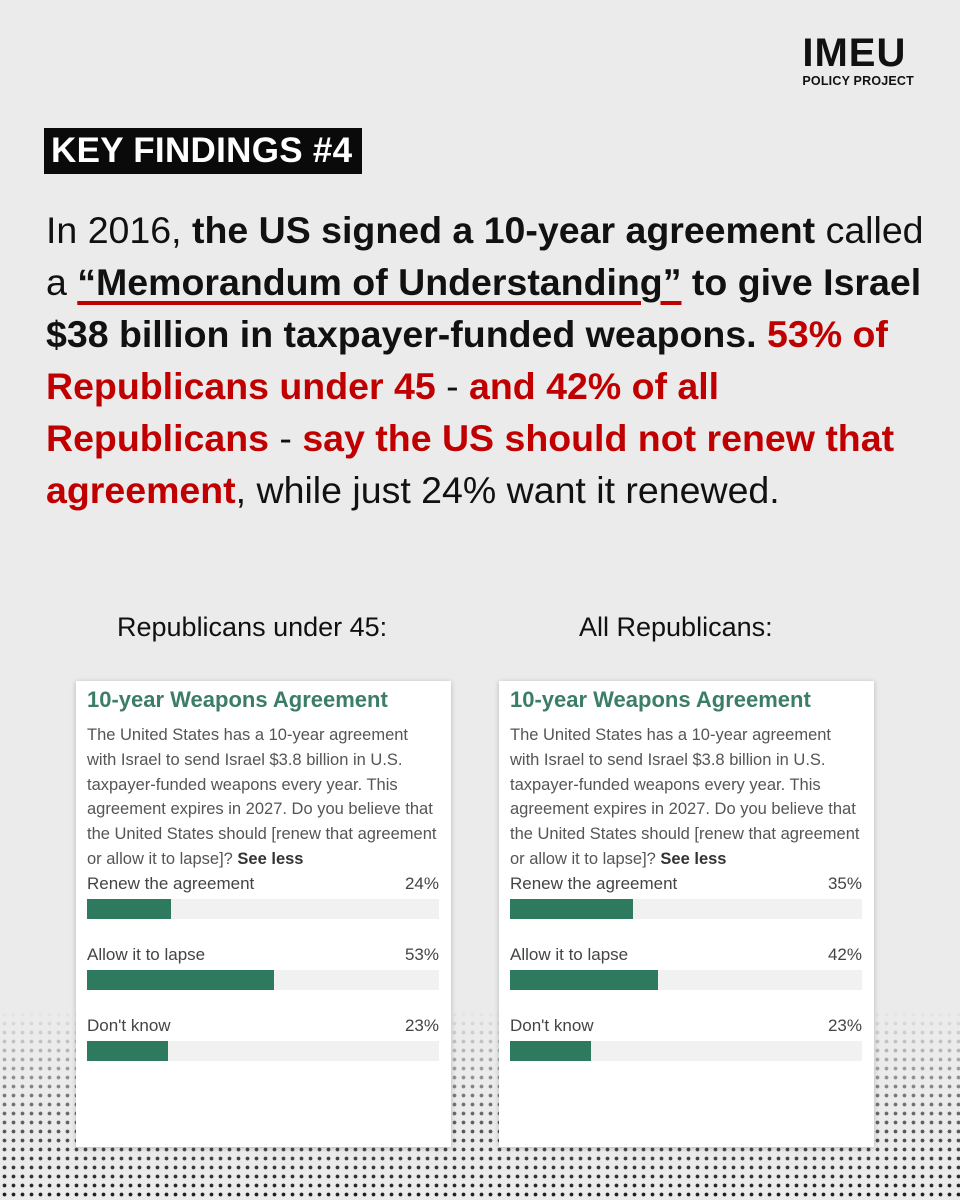 Image resolution: width=960 pixels, height=1200 pixels. What do you see at coordinates (507, 490) in the screenshot?
I see `headline-part: , while just 24% want it renewed.` at bounding box center [507, 490].